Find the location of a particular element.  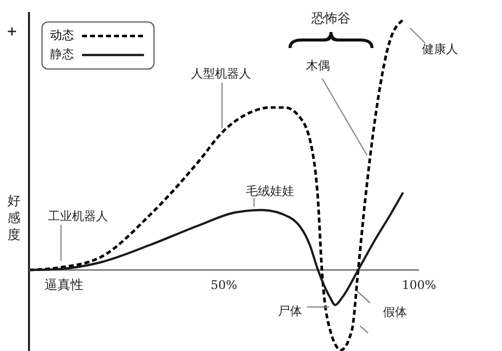

annotation: 健康人 is located at coordinates (440, 49).